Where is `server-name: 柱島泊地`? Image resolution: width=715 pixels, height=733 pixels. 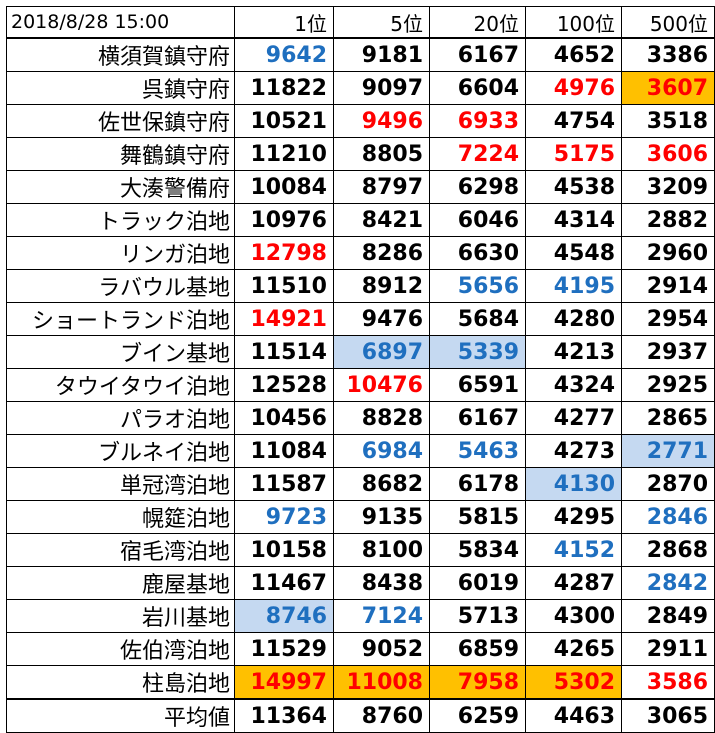 server-name: 柱島泊地 is located at coordinates (120, 682).